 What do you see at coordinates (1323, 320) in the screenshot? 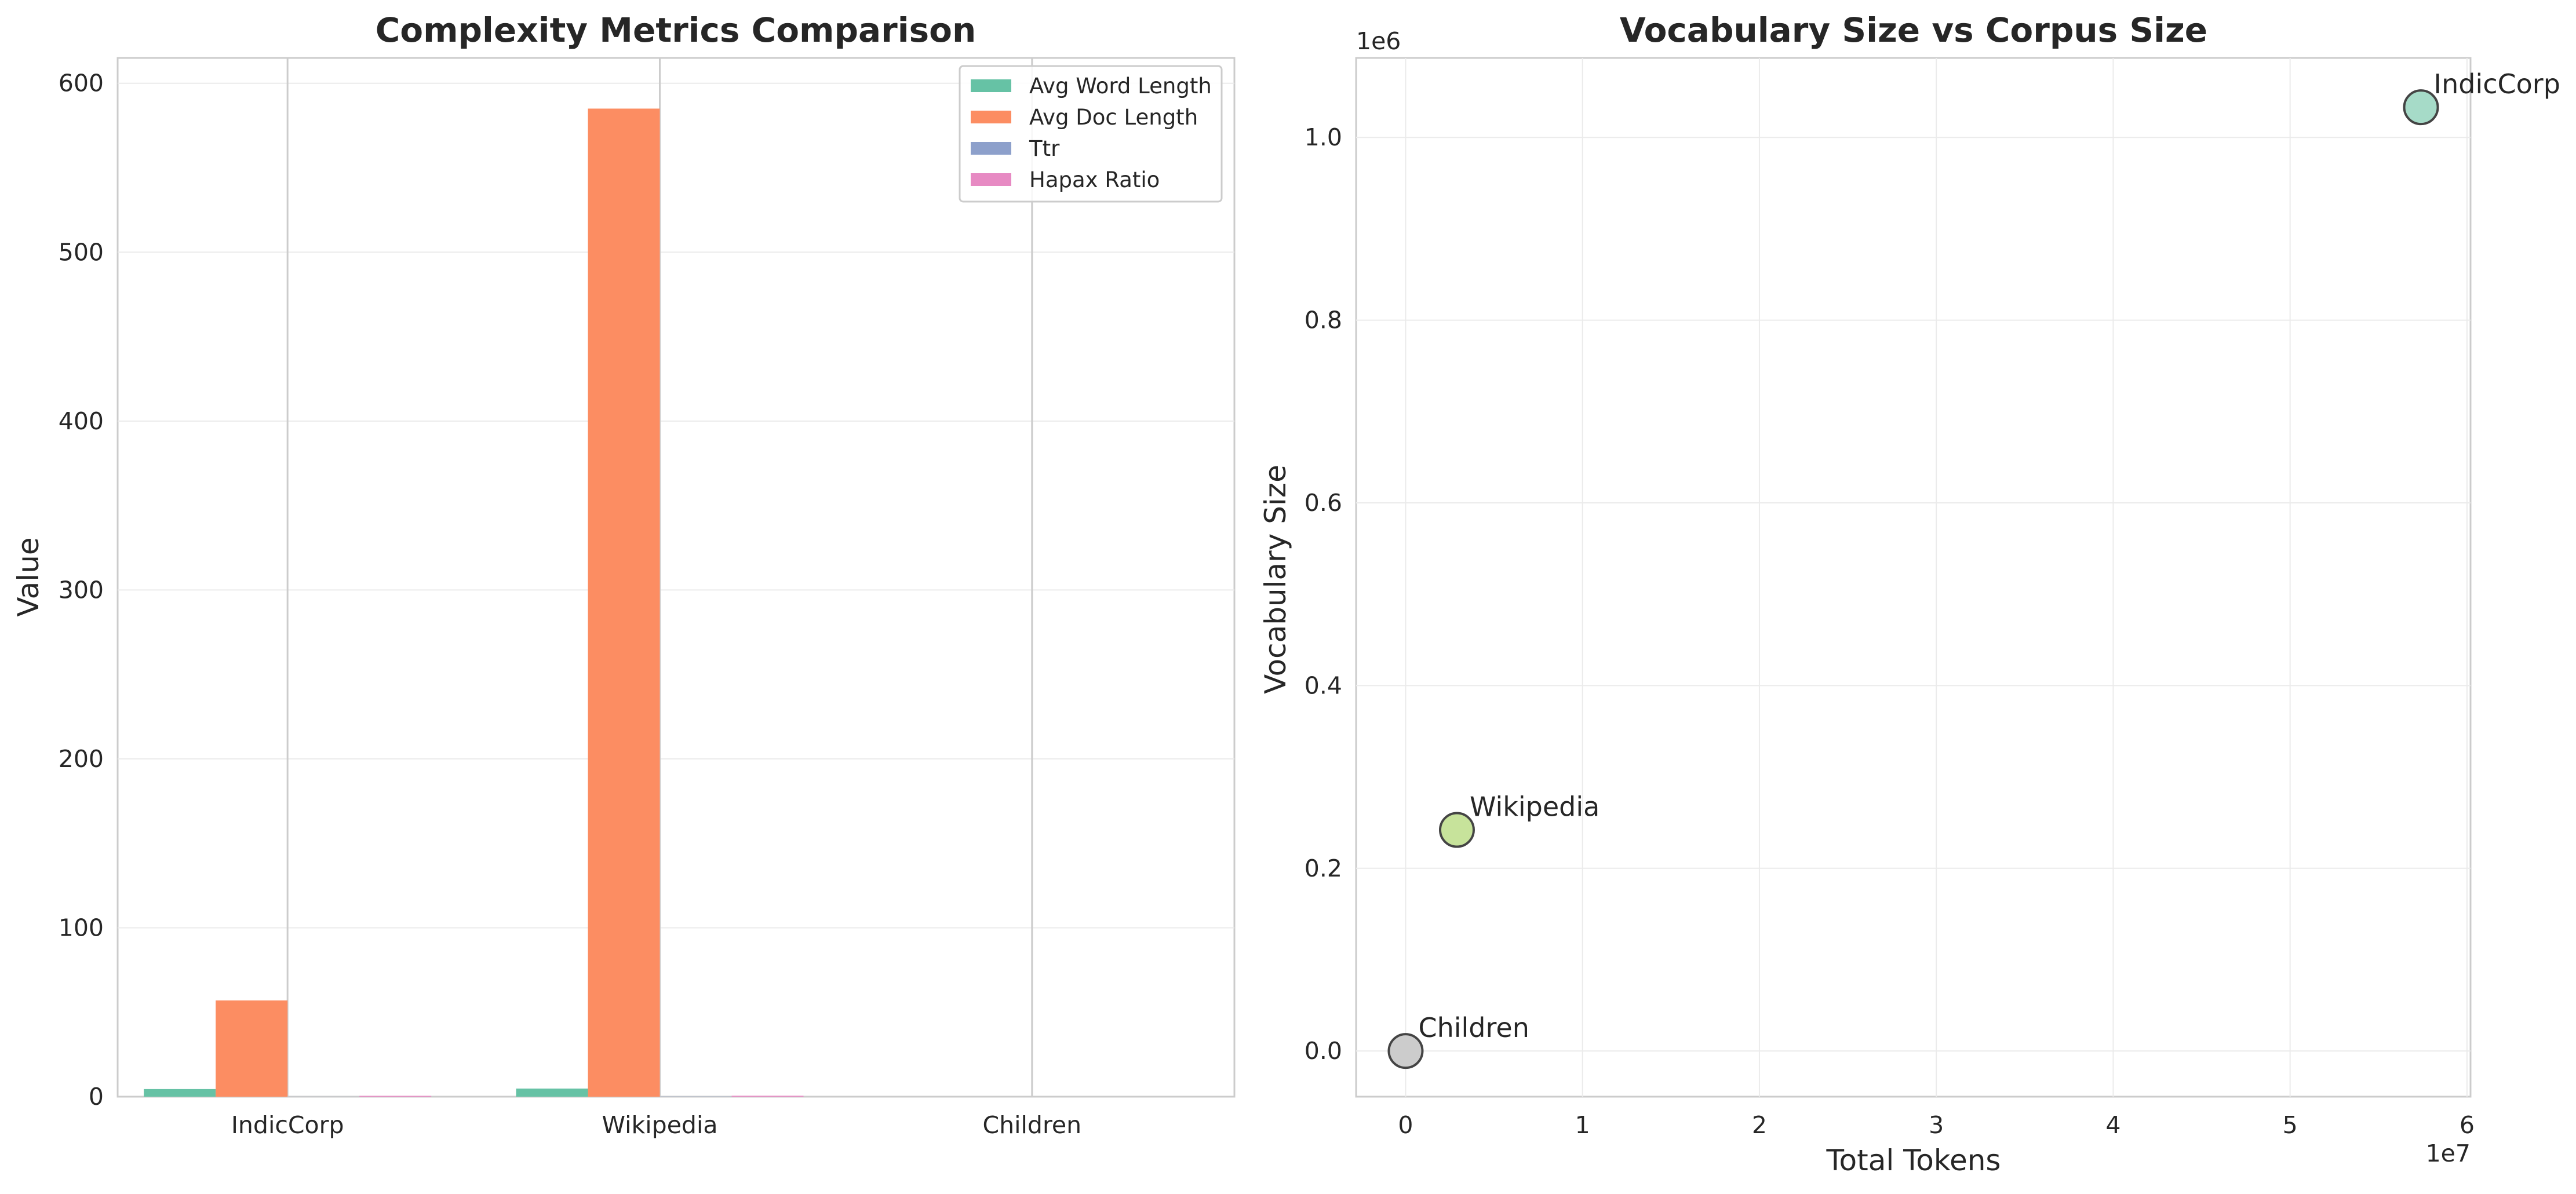
I see `right-y-tick-label: 0.8` at bounding box center [1323, 320].